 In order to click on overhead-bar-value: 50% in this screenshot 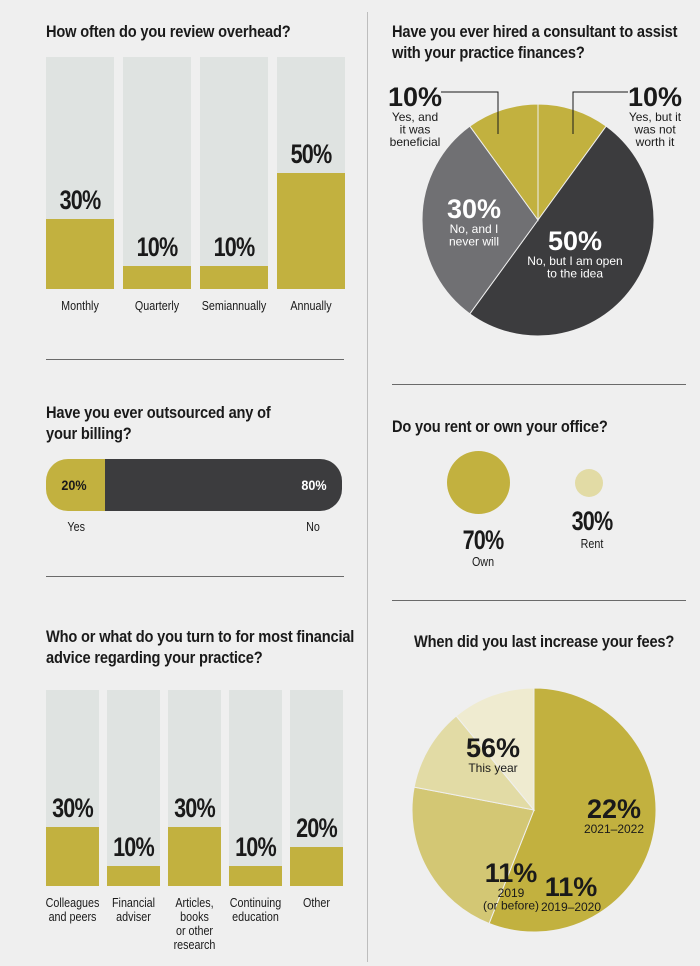, I will do `click(311, 154)`.